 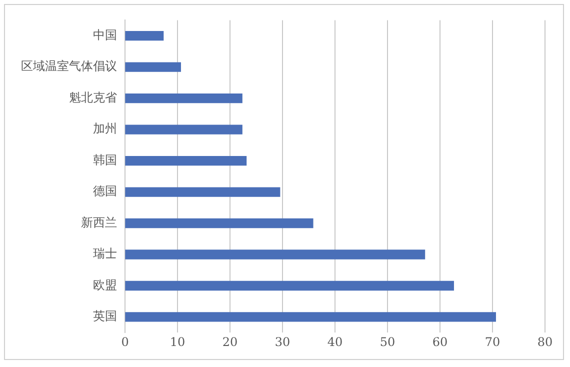 I want to click on x-tick-label: 10, so click(x=178, y=341).